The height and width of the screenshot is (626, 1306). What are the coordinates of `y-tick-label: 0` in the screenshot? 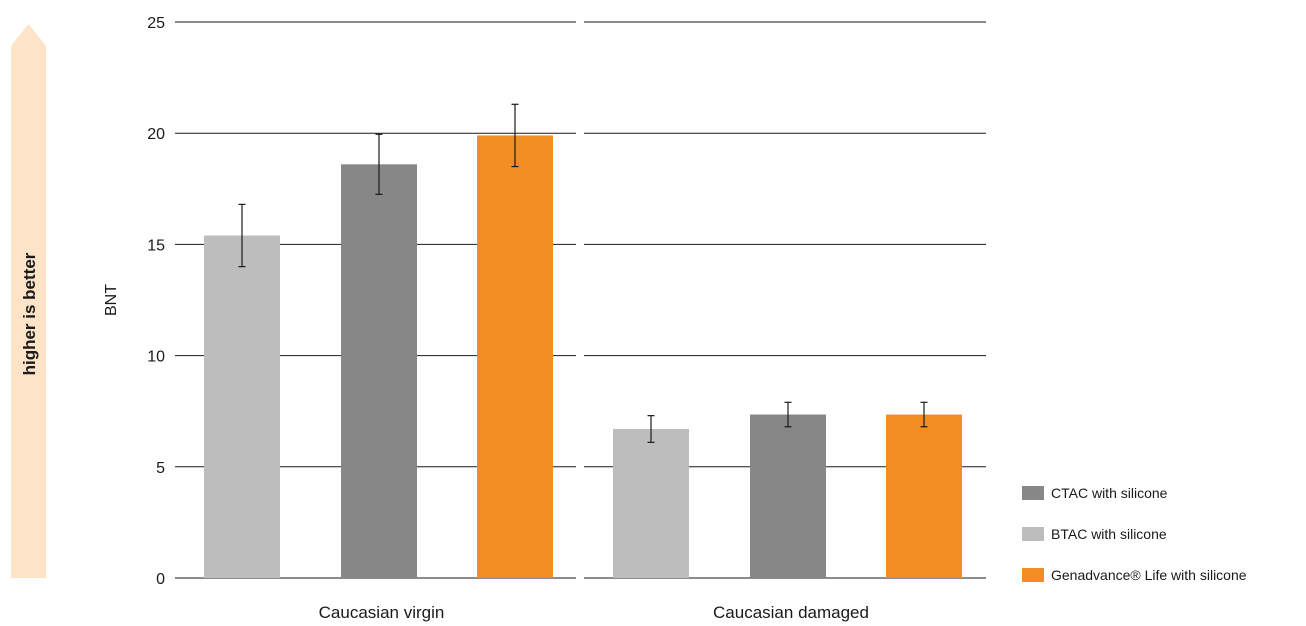 It's located at (160, 579).